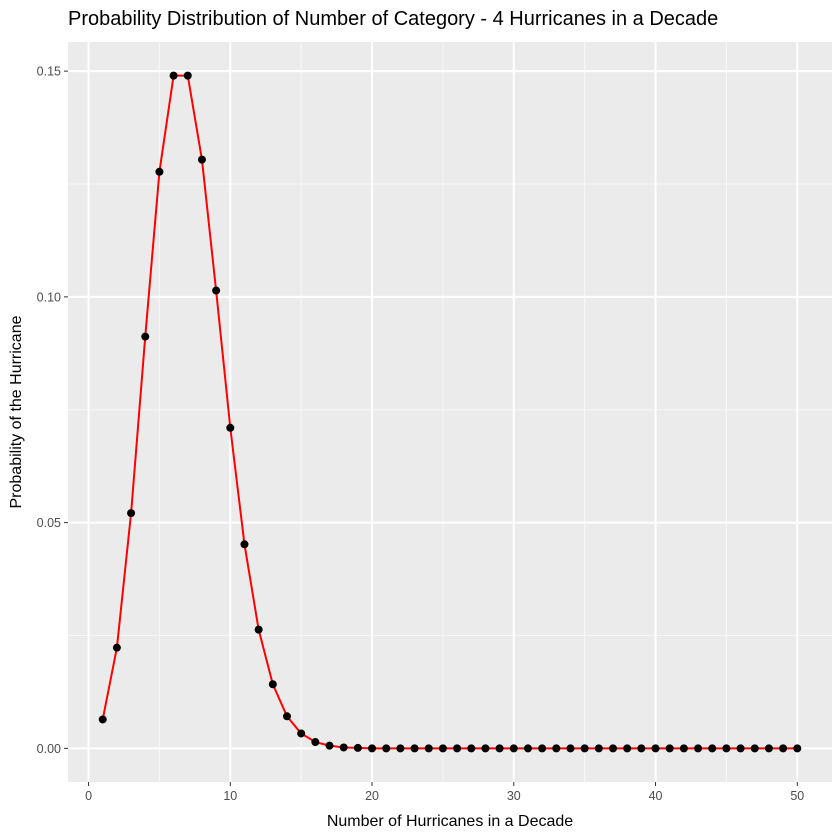 This screenshot has width=840, height=840. What do you see at coordinates (797, 796) in the screenshot?
I see `x-tick-label: 50` at bounding box center [797, 796].